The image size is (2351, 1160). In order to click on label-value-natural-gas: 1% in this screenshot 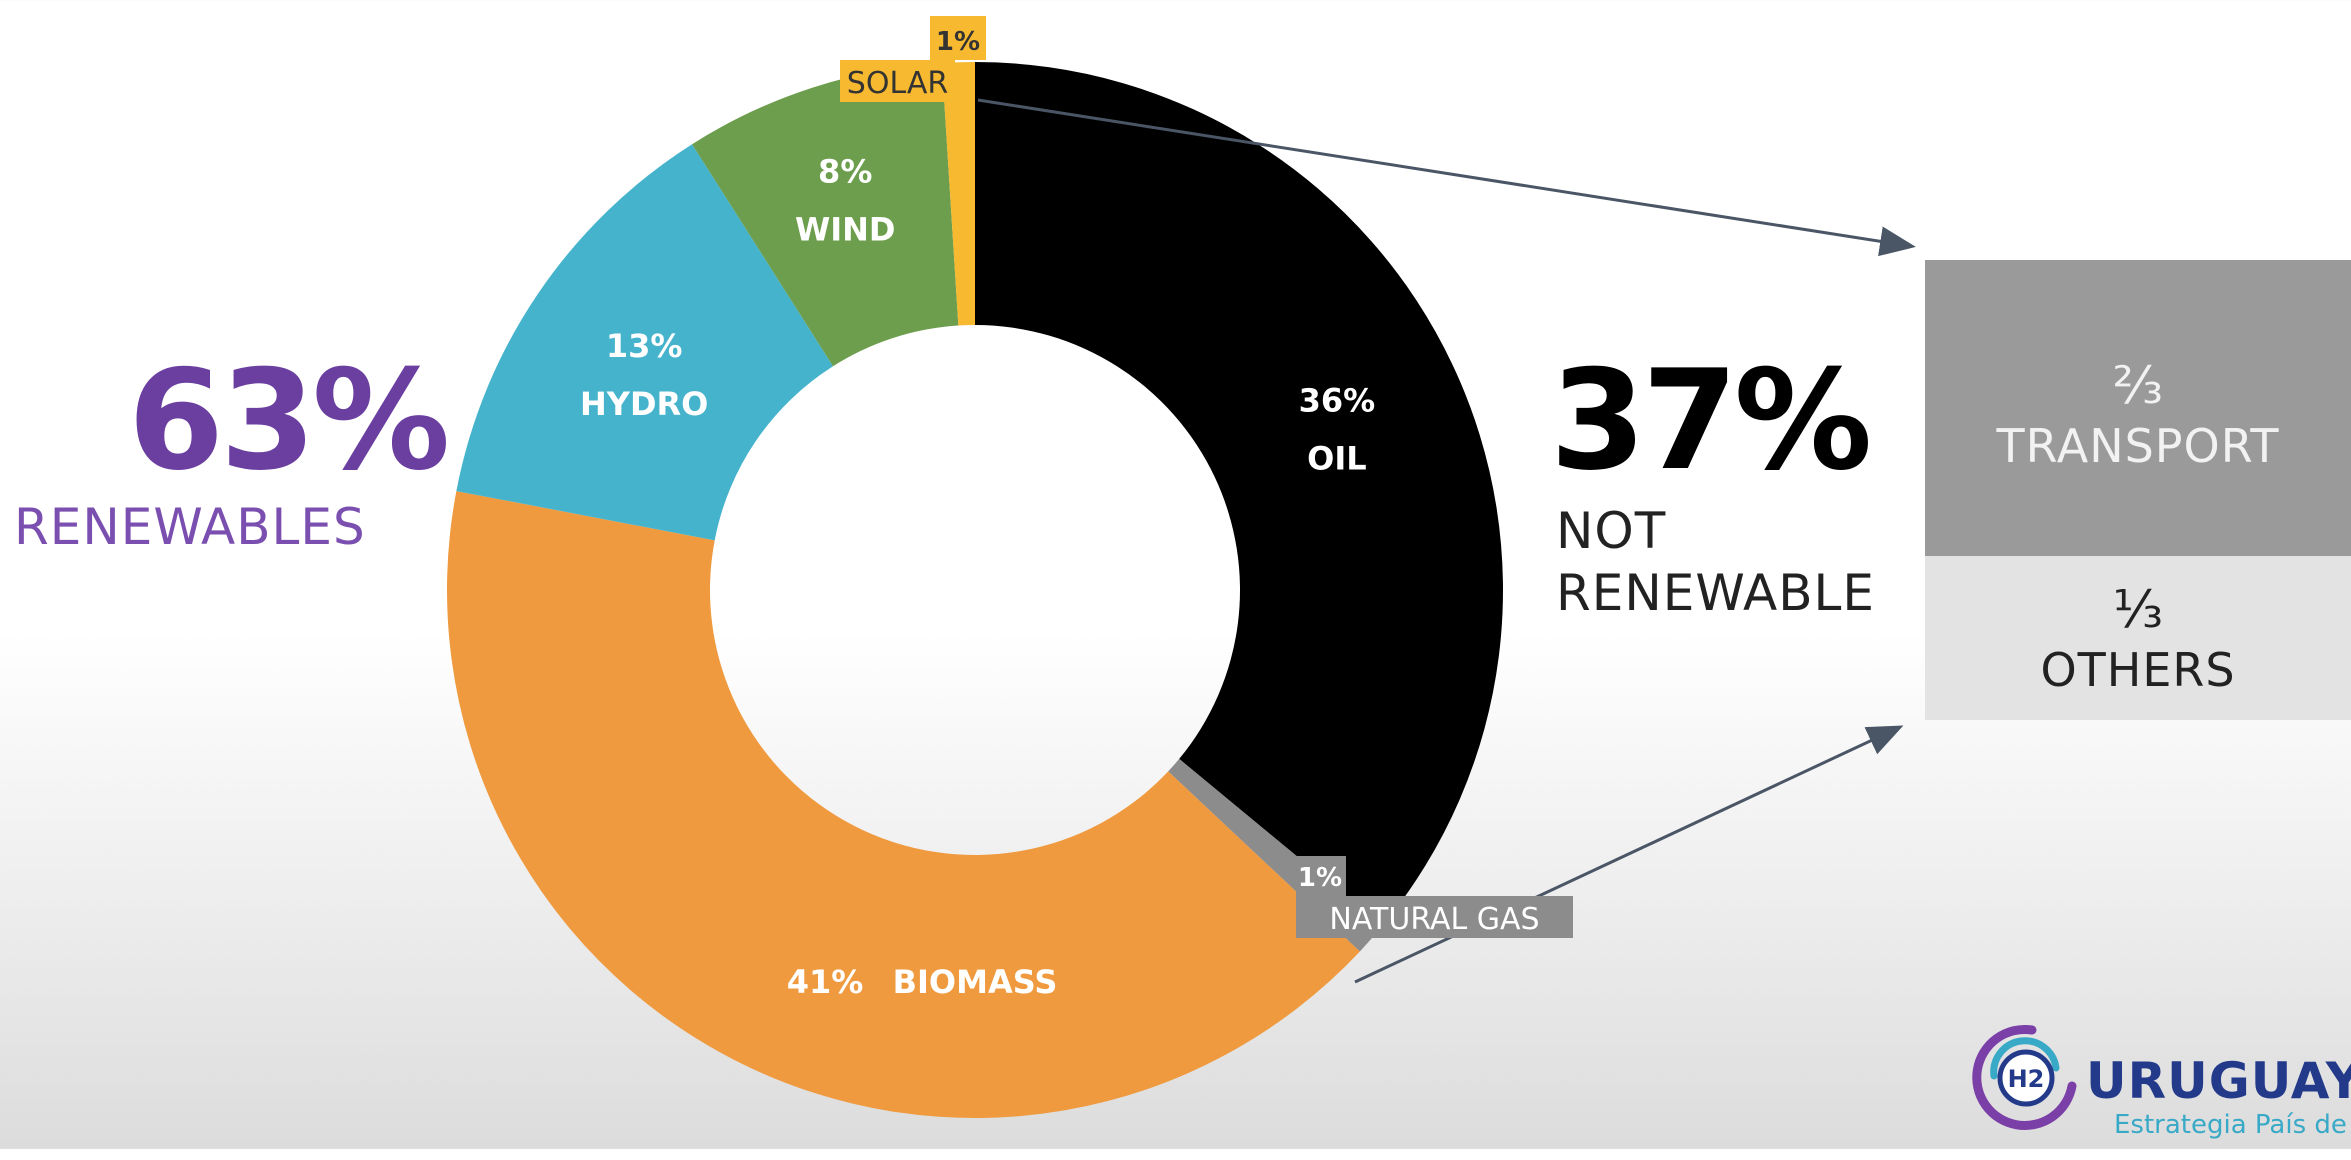, I will do `click(1320, 878)`.